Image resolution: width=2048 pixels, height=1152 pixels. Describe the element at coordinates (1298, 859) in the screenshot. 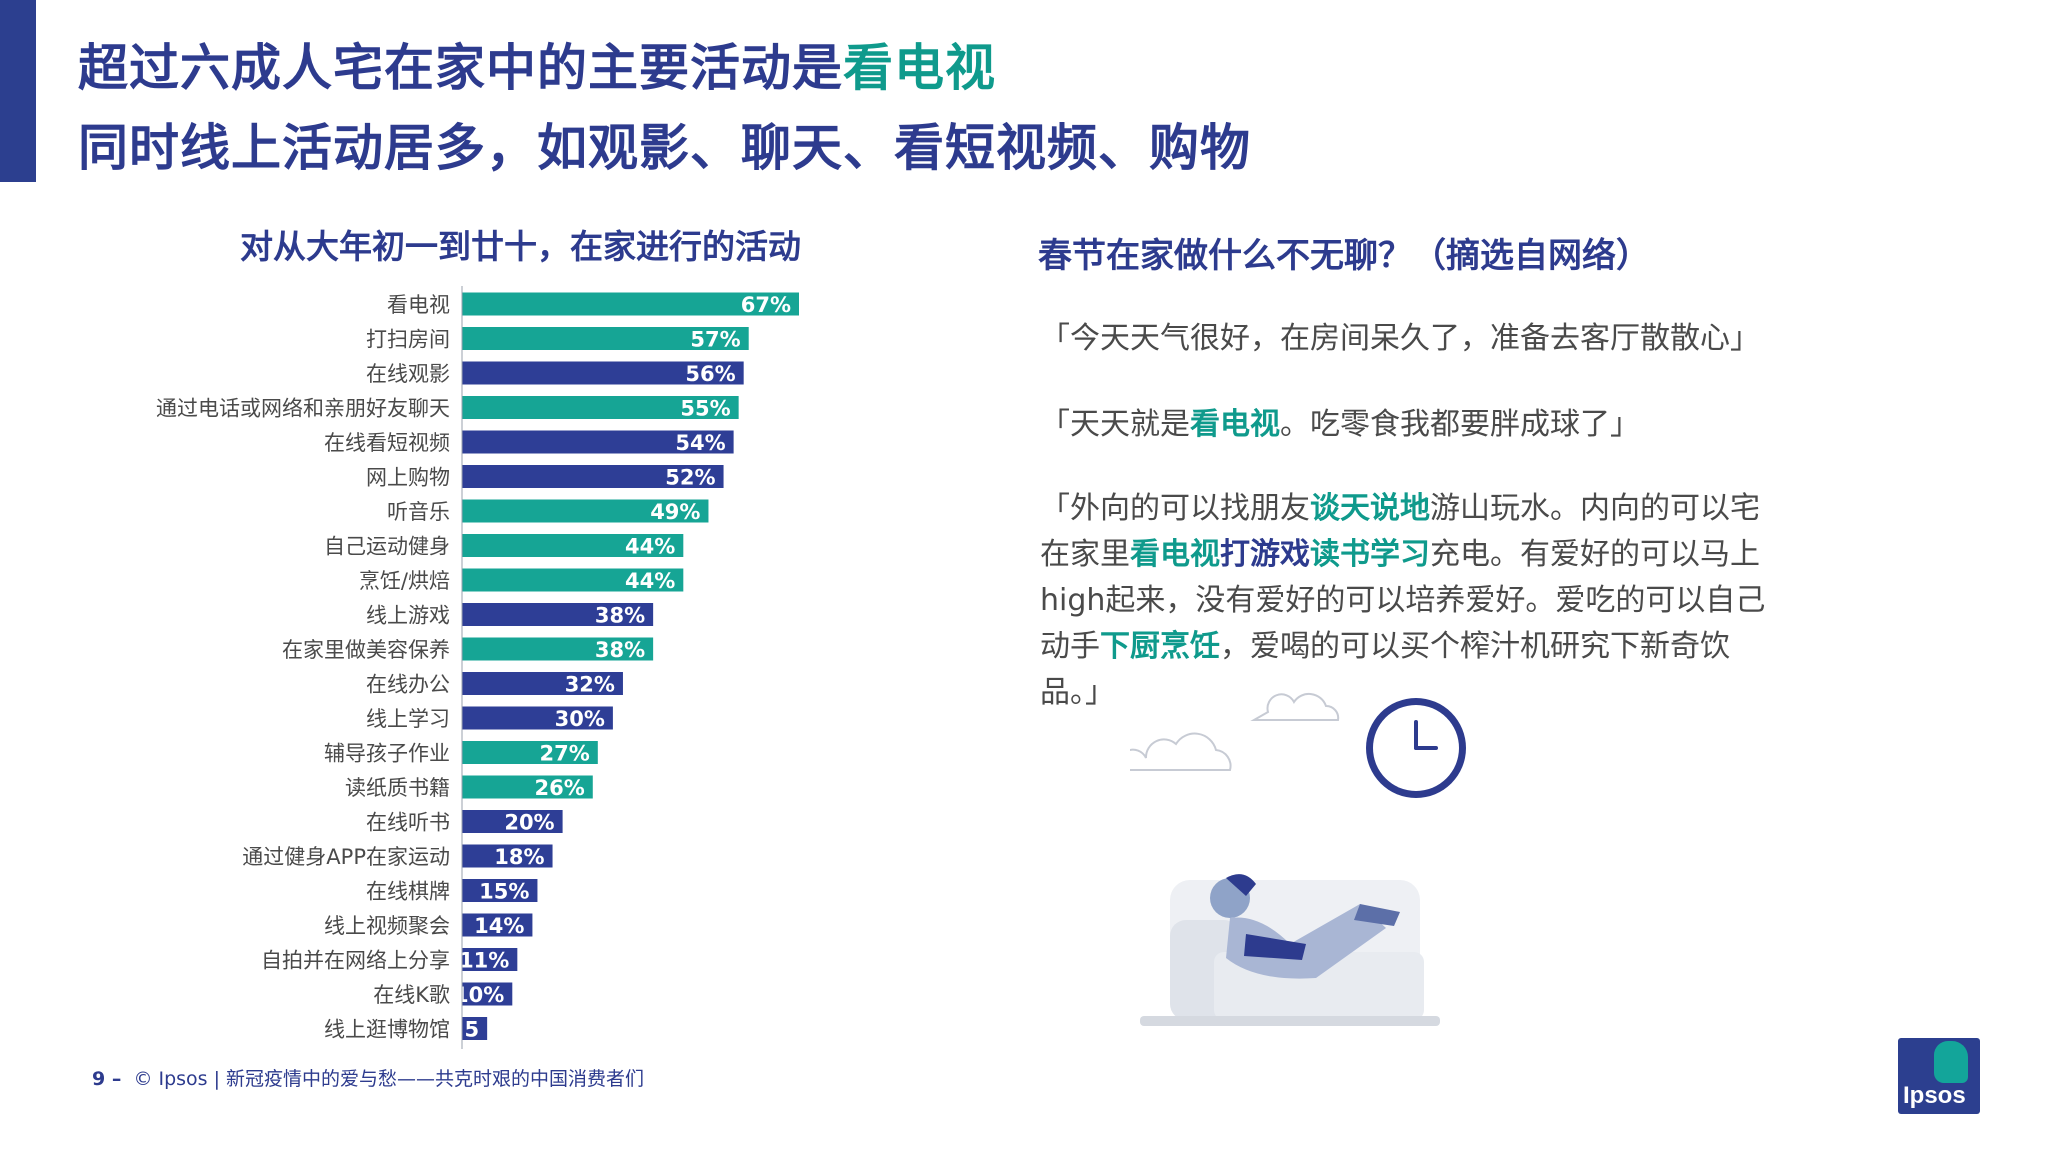

I see `person-on-sofa-illustration` at that location.